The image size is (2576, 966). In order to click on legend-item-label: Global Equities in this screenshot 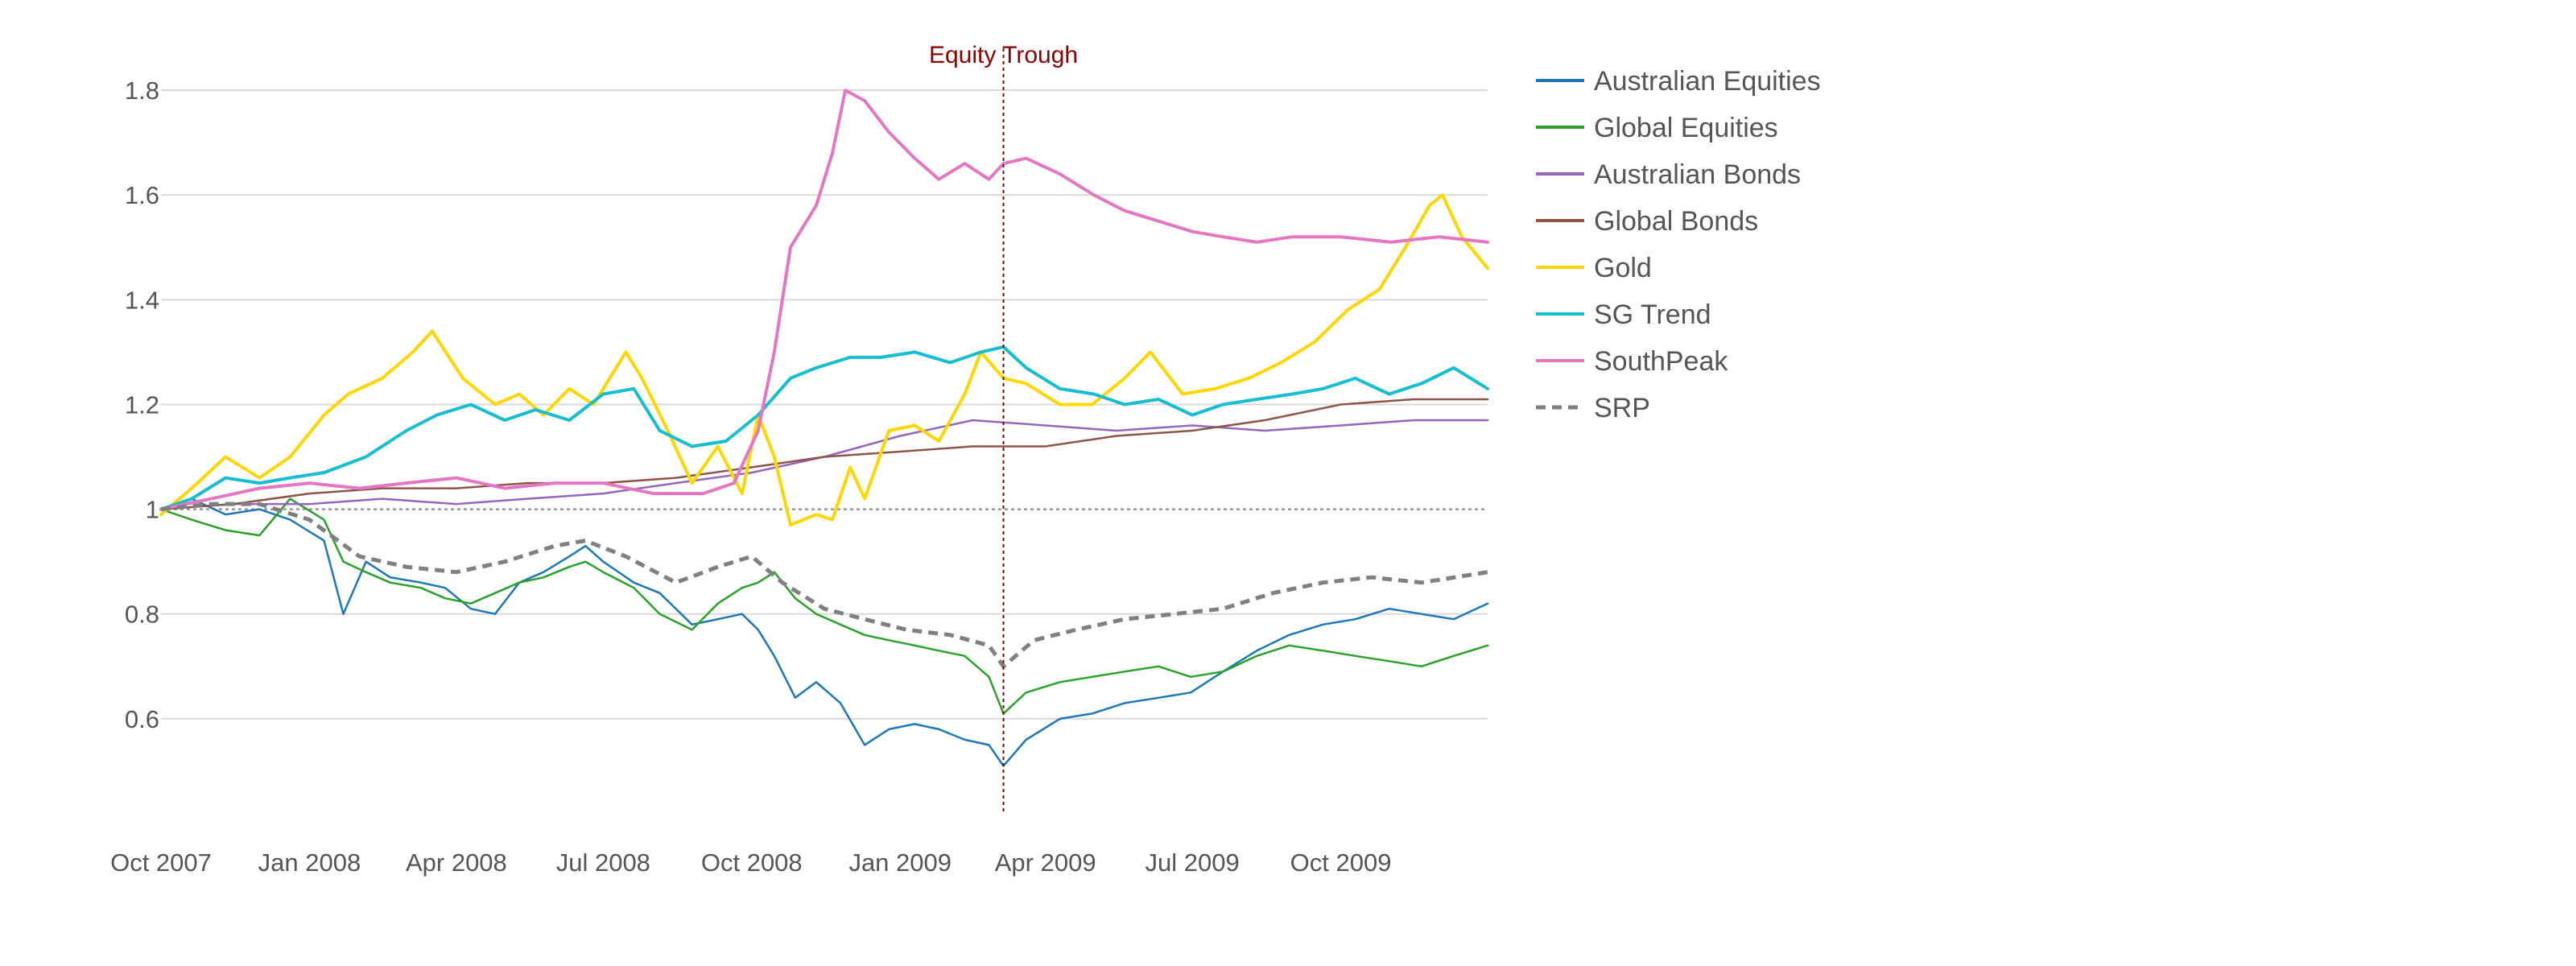, I will do `click(1686, 128)`.